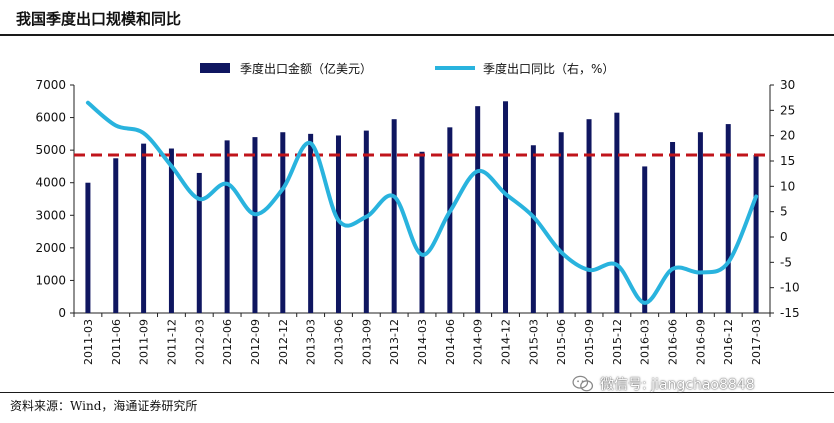 The height and width of the screenshot is (423, 834). What do you see at coordinates (50, 280) in the screenshot?
I see `left-tick-label: 1000` at bounding box center [50, 280].